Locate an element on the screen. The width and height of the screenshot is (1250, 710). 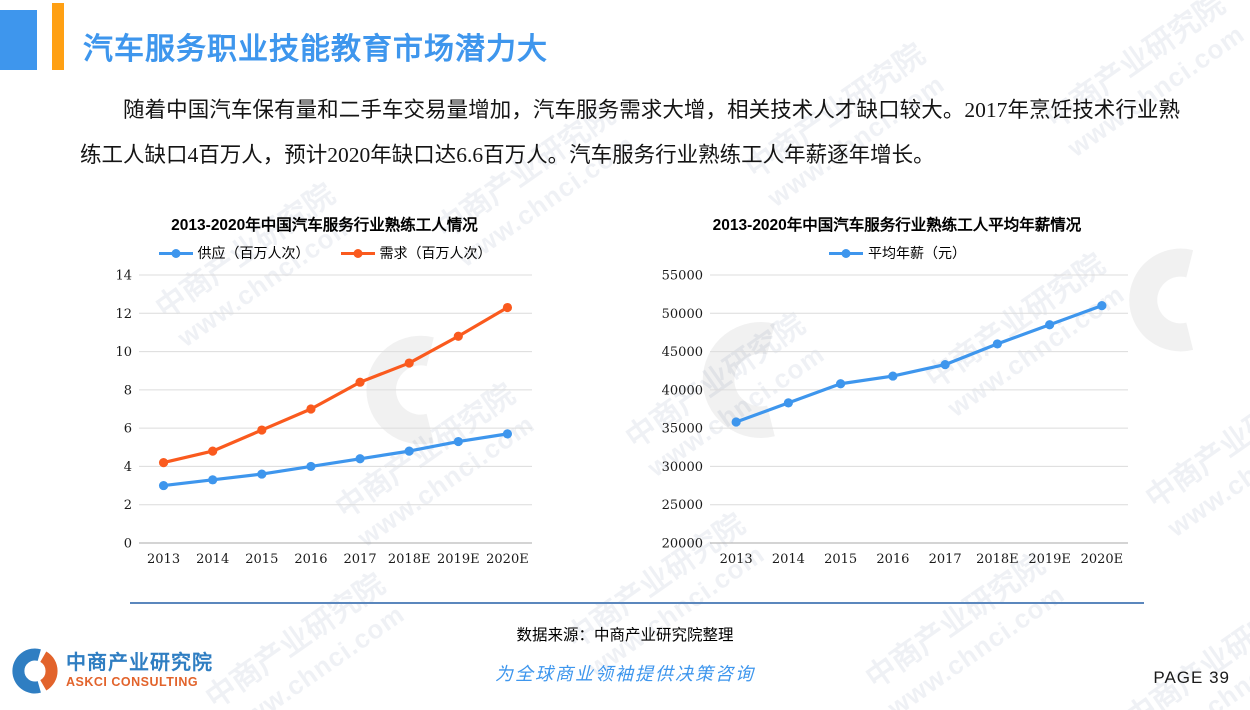
svg-text: 35000 is located at coordinates (682, 429).